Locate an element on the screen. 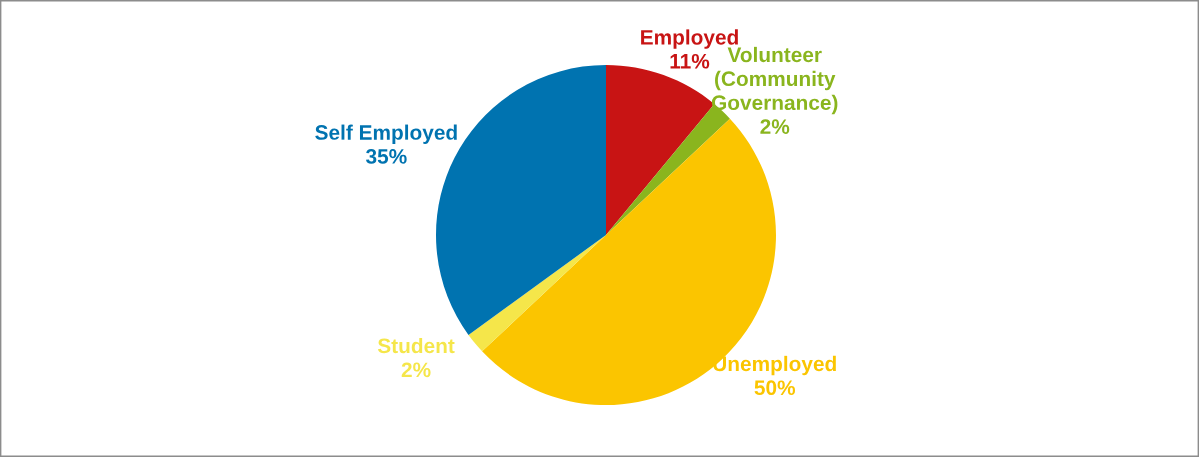 This screenshot has height=457, width=1199. data-label: 35% is located at coordinates (386, 156).